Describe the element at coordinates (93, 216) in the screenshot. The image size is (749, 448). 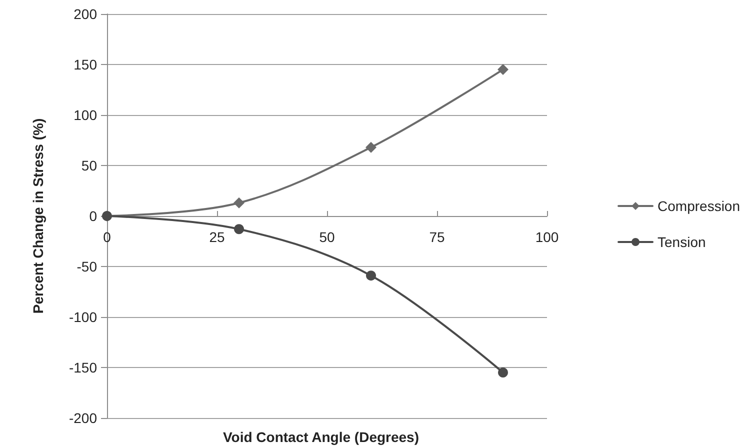
I see `y-tick-label: 0` at that location.